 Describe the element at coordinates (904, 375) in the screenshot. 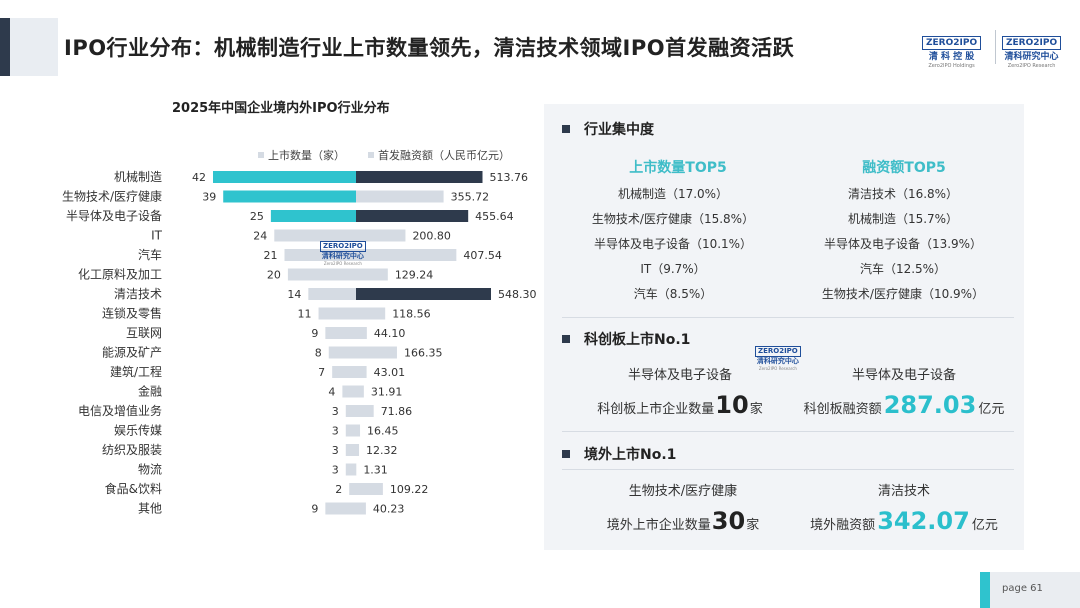

I see `star-amount-industry: 半导体及电子设备` at that location.